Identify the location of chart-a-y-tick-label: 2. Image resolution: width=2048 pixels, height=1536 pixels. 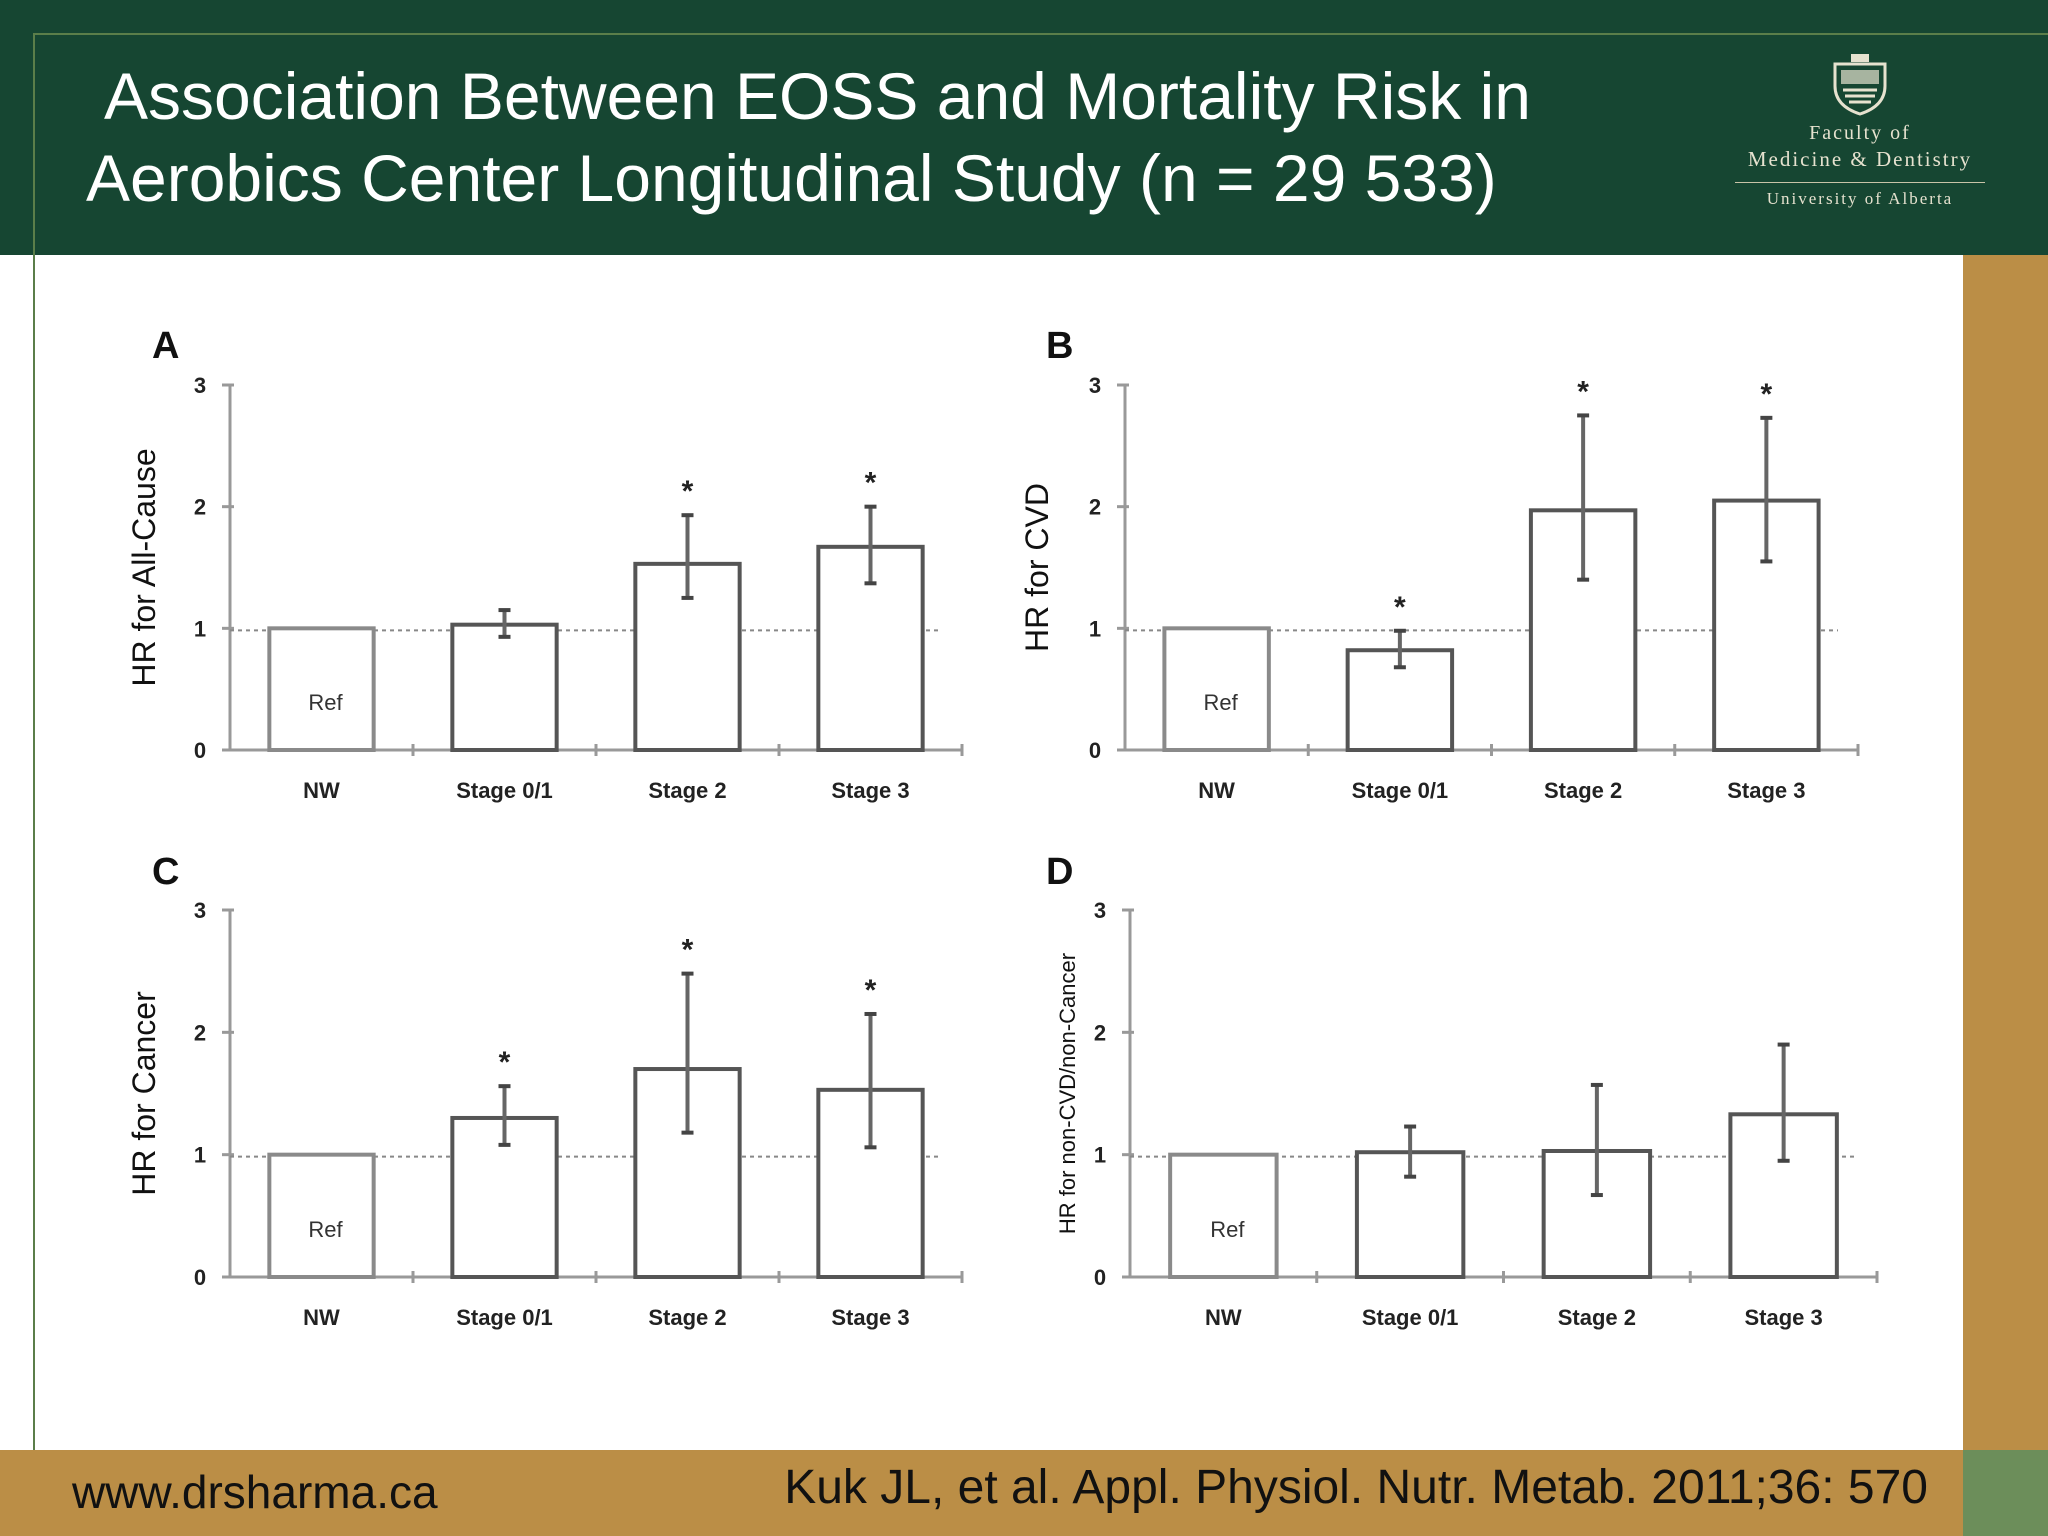
(200, 507).